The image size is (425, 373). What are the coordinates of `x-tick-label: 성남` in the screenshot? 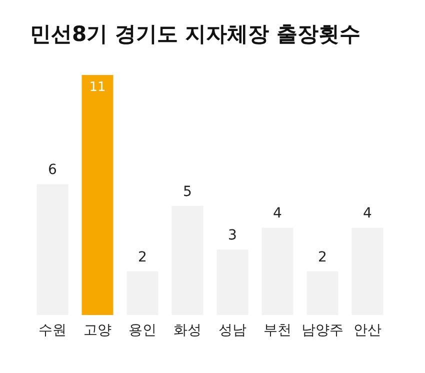 It's located at (232, 330).